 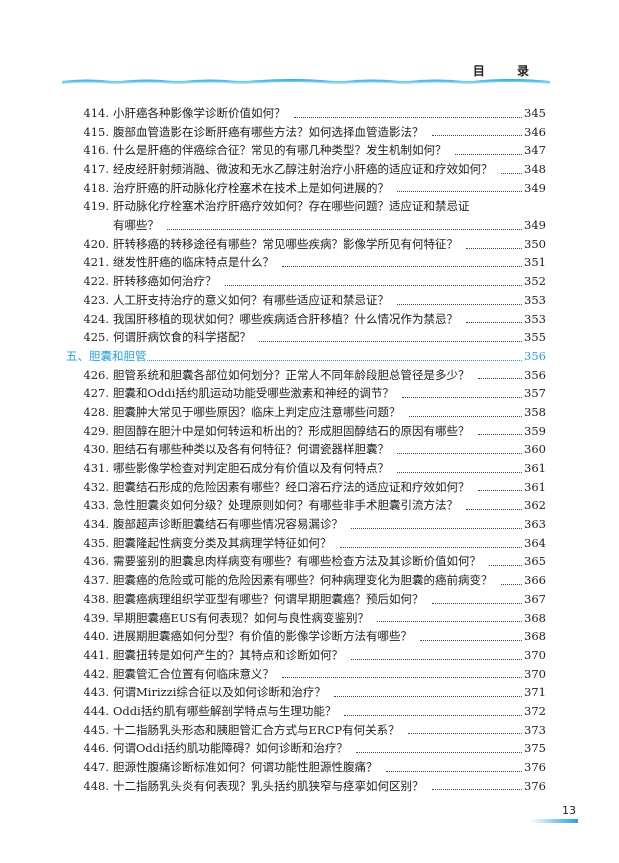 I want to click on entry-number: 426., so click(x=96, y=374).